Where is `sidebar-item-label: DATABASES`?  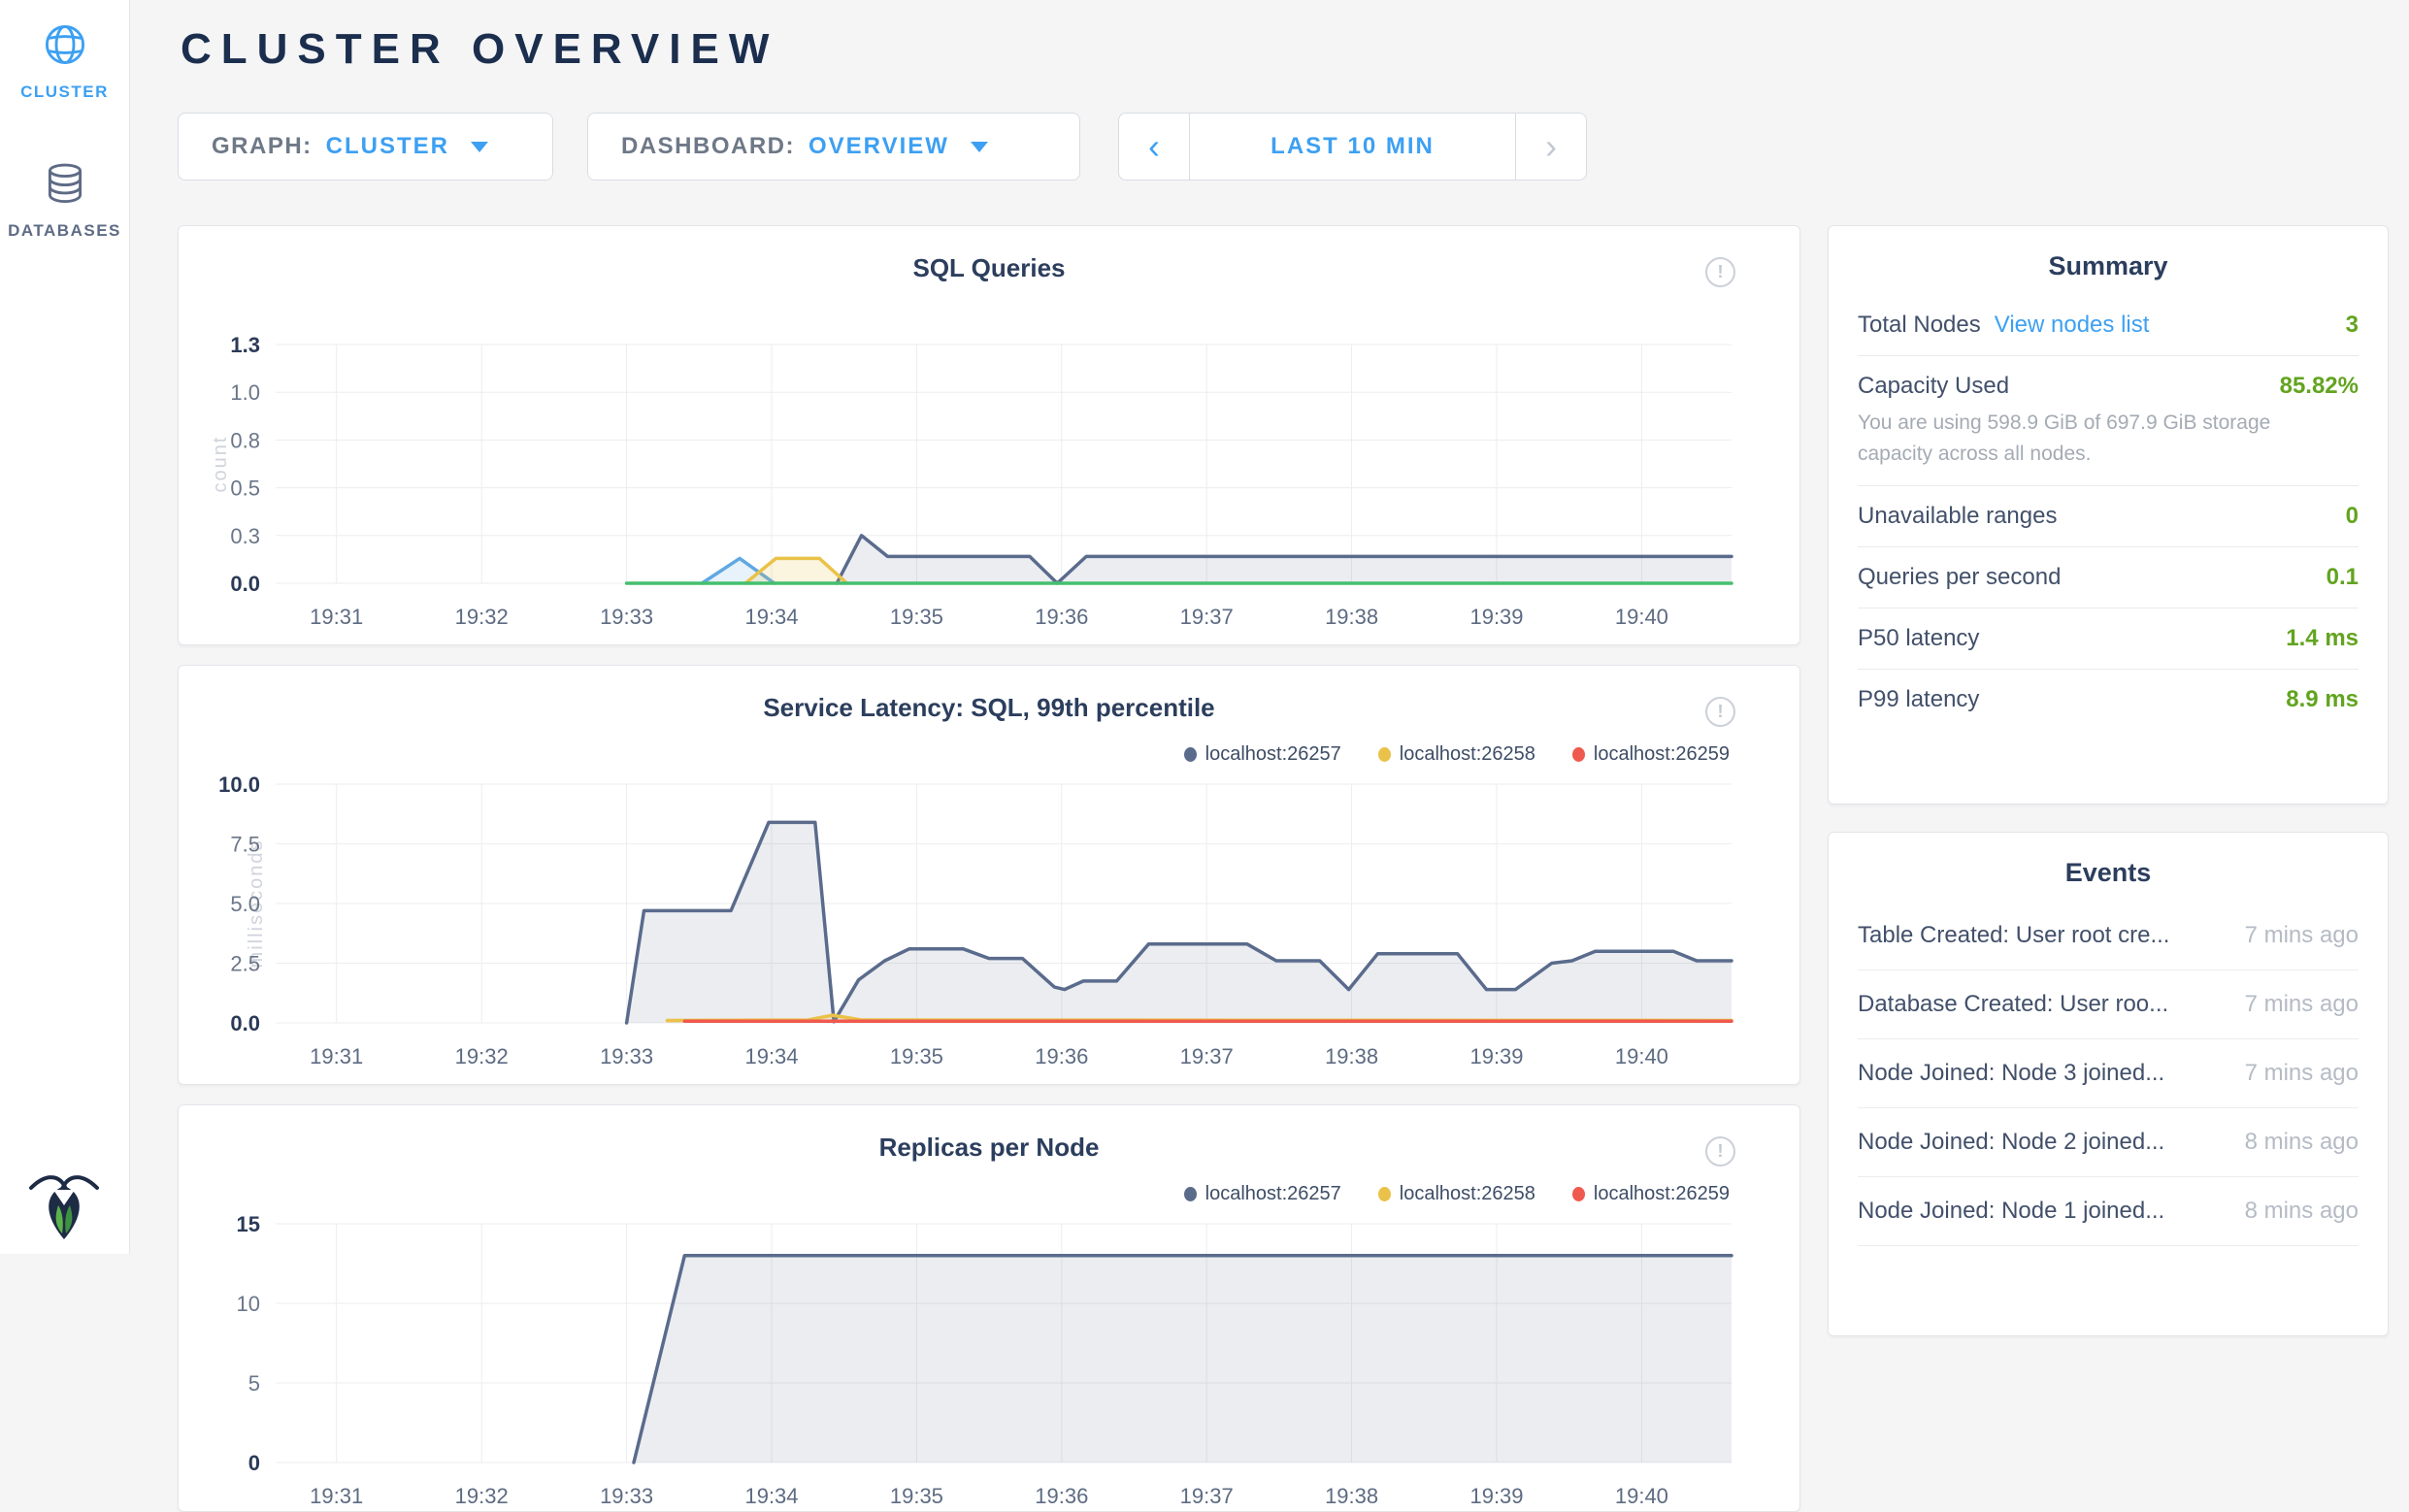 sidebar-item-label: DATABASES is located at coordinates (64, 231).